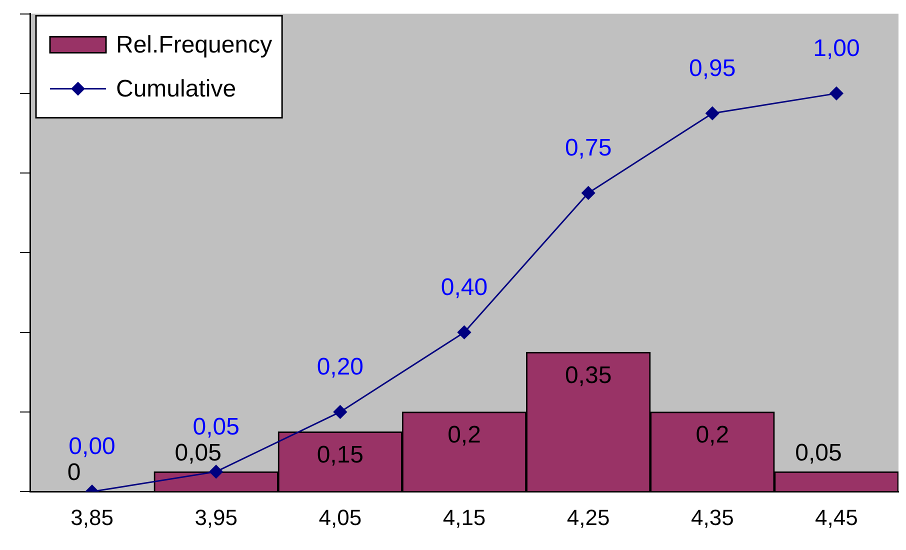 This screenshot has height=550, width=906. I want to click on data-label: 0, so click(74, 472).